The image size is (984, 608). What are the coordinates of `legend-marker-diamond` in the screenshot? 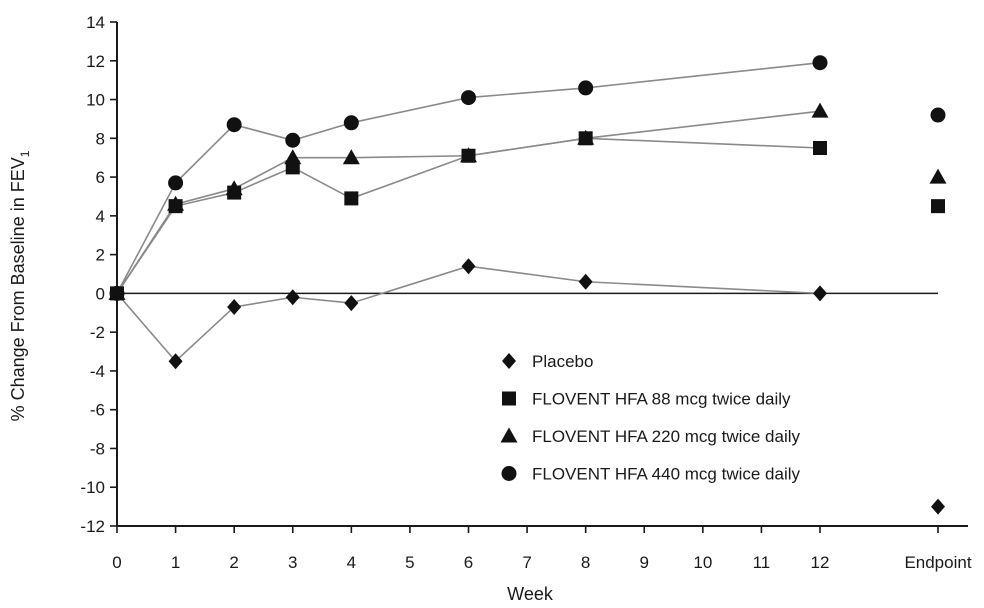 It's located at (509, 361).